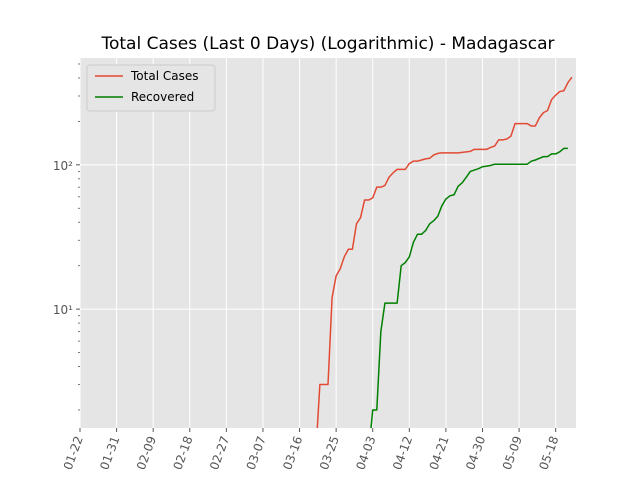 This screenshot has width=640, height=480. What do you see at coordinates (439, 453) in the screenshot?
I see `x-tick-label: 04-21` at bounding box center [439, 453].